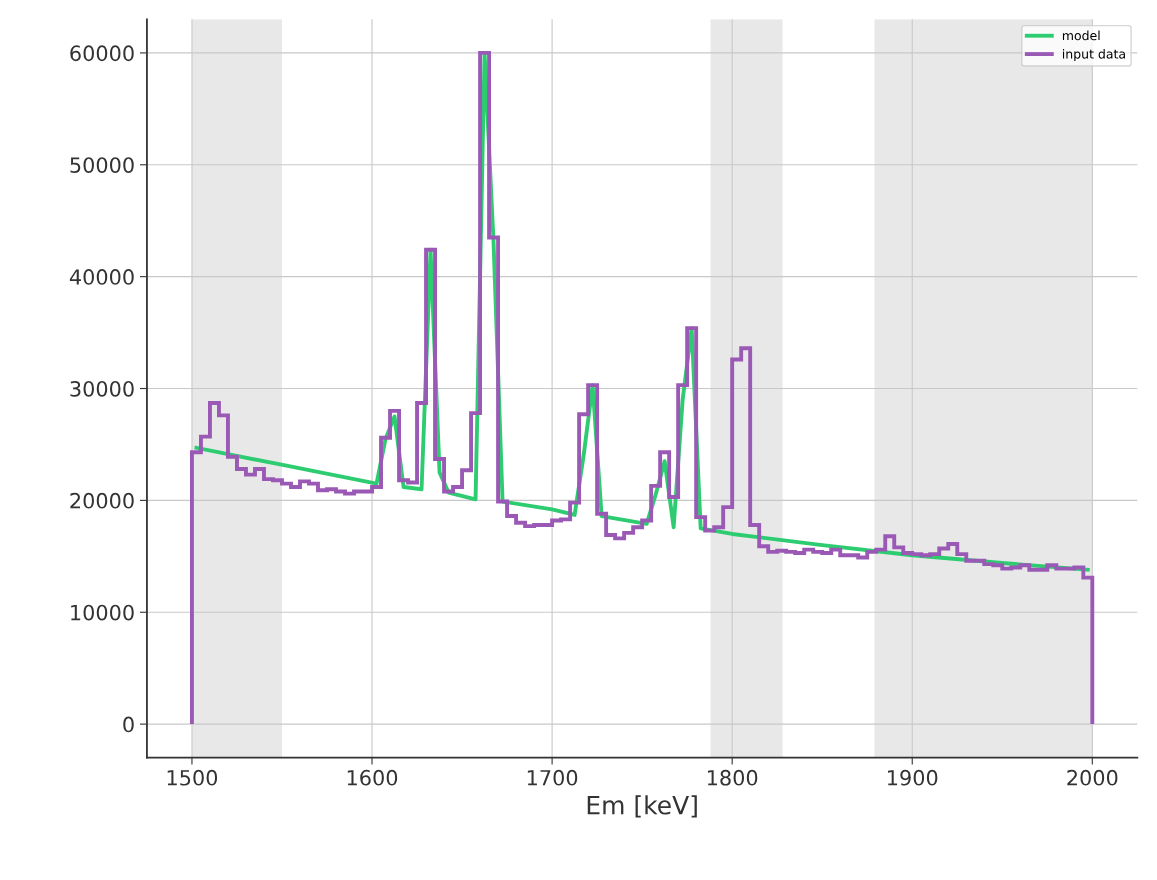 The width and height of the screenshot is (1157, 880). I want to click on x-tick-label: 1700, so click(552, 777).